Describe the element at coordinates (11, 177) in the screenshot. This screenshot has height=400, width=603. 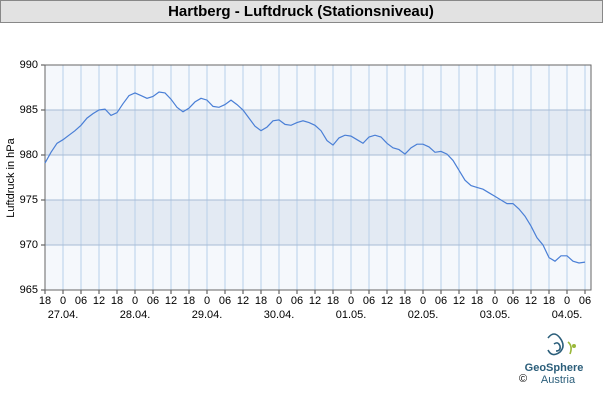
I see `y-axis-label: Luftdruck in hPa` at that location.